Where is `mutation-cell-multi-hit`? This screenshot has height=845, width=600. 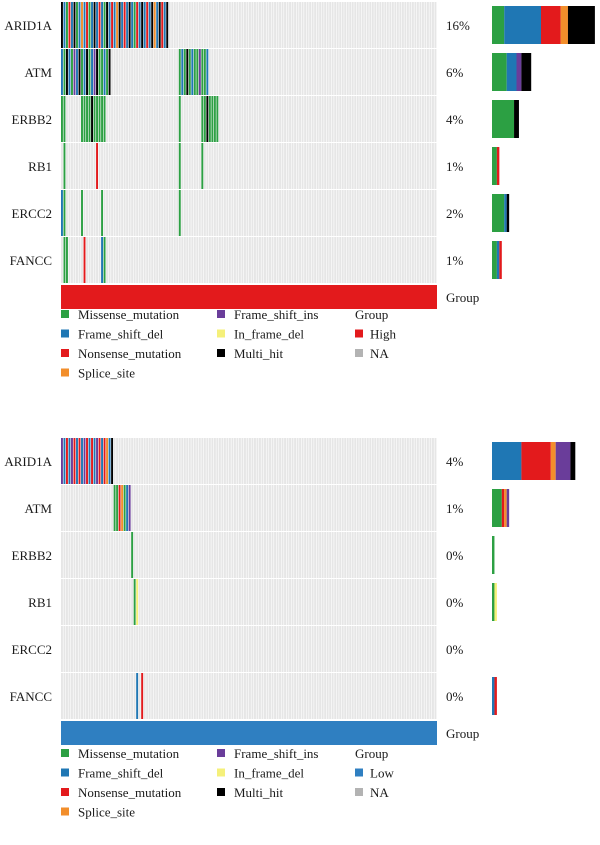
mutation-cell-multi-hit is located at coordinates (129, 25).